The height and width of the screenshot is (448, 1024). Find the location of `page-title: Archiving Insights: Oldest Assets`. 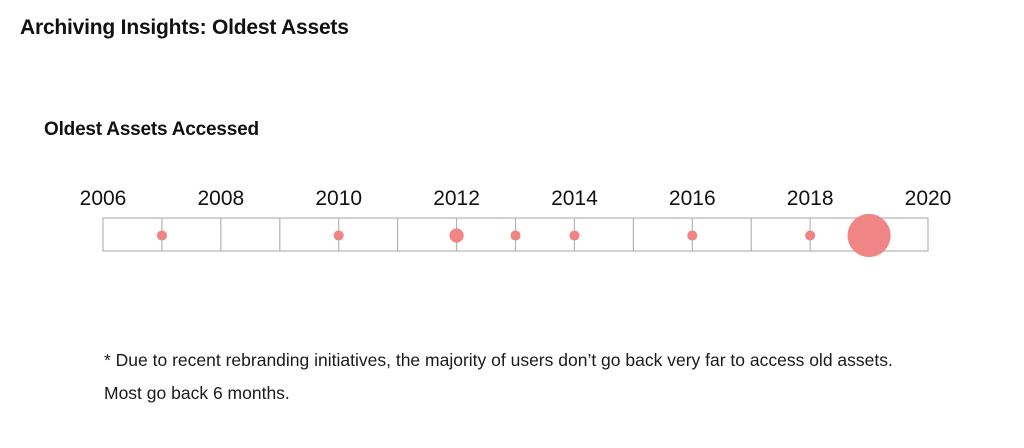

page-title: Archiving Insights: Oldest Assets is located at coordinates (184, 27).